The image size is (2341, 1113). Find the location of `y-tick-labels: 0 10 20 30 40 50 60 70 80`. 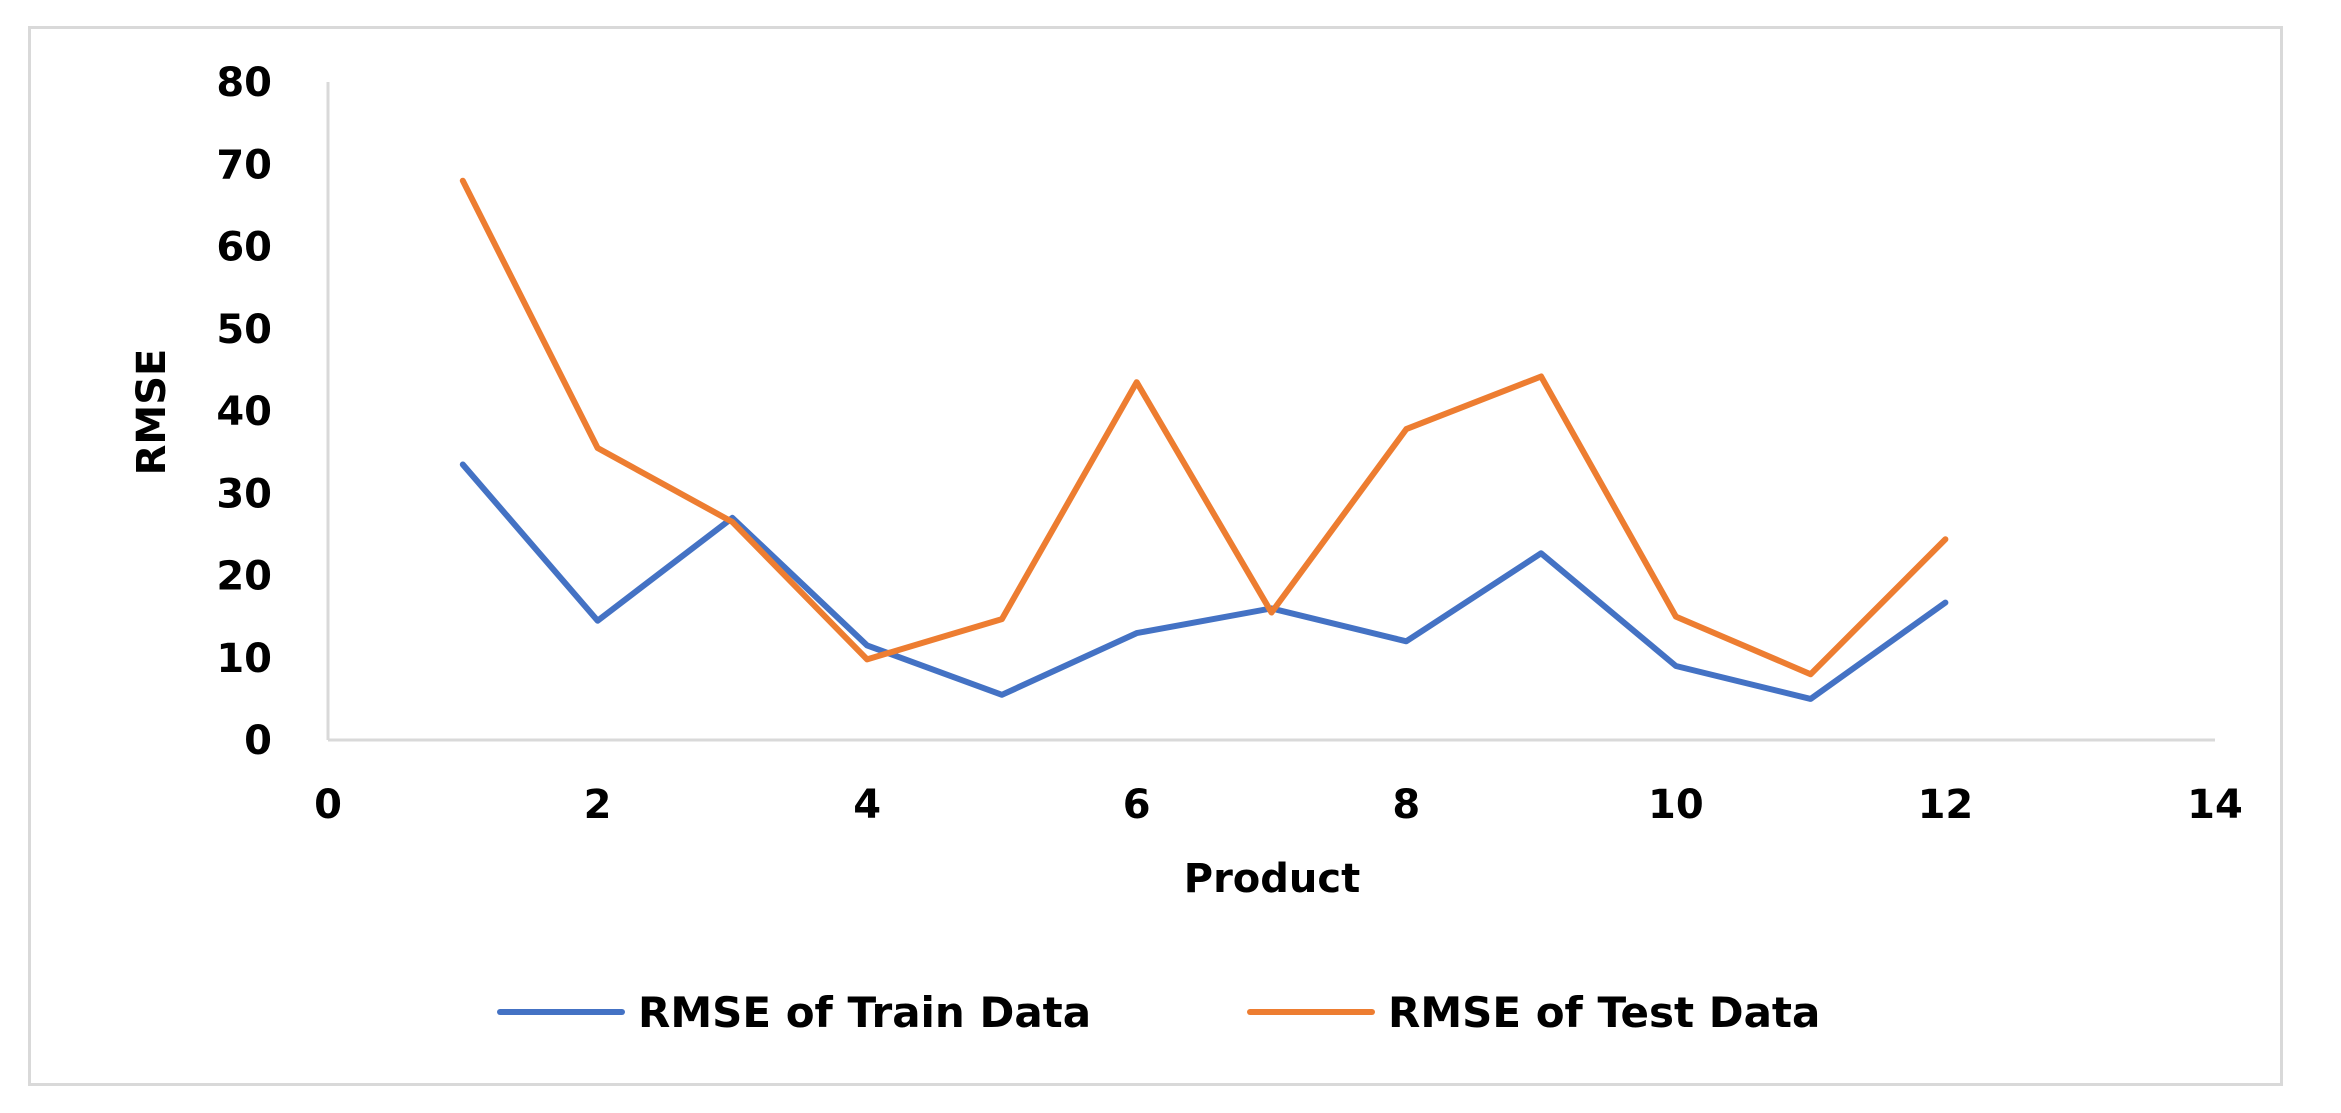

y-tick-labels: 0 10 20 30 40 50 60 70 80 is located at coordinates (244, 412).